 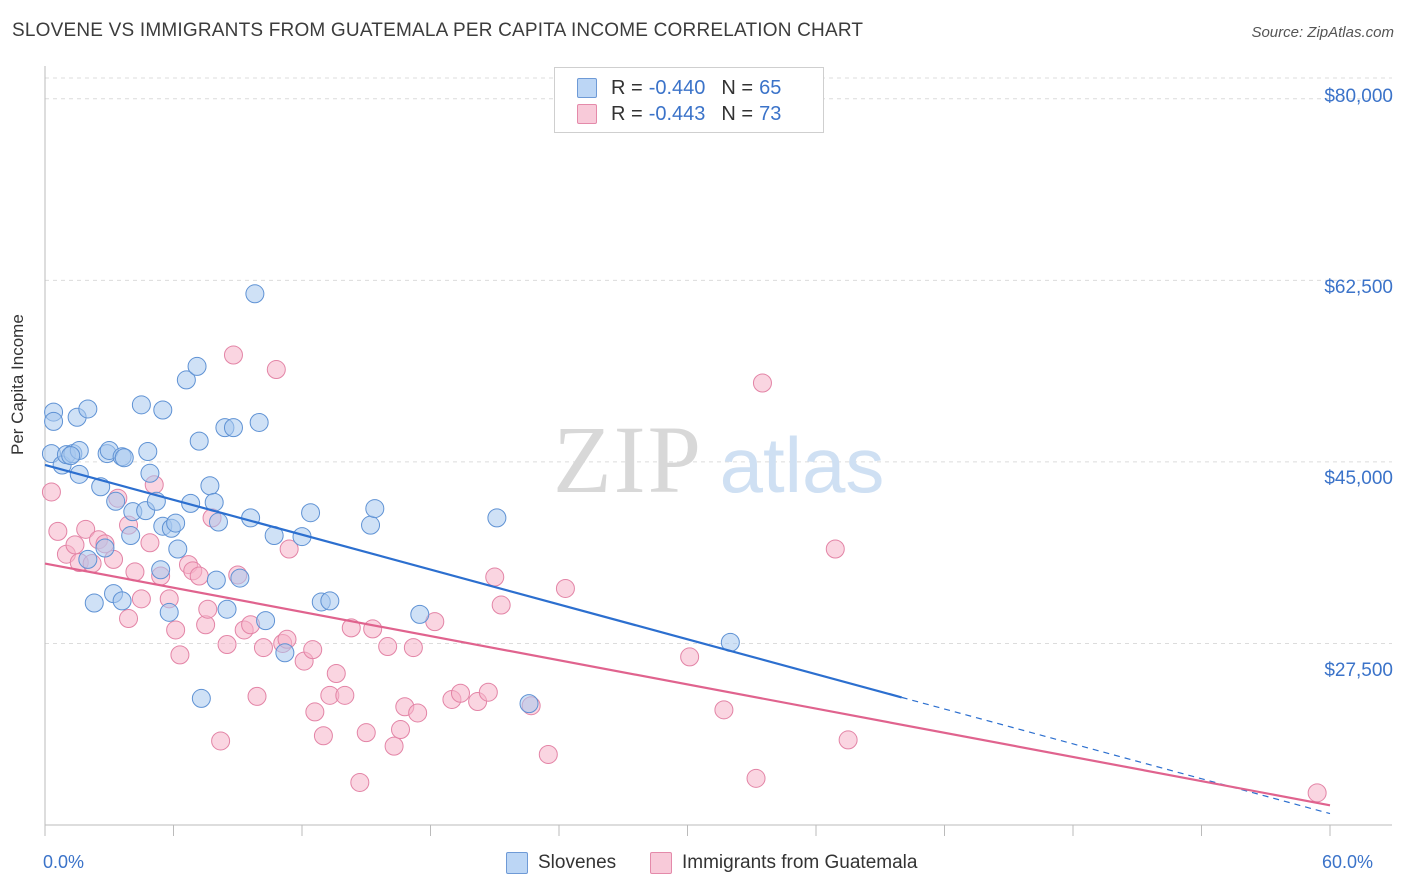 What do you see at coordinates (1348, 862) in the screenshot?
I see `x-tick-label: 60.0%` at bounding box center [1348, 862].